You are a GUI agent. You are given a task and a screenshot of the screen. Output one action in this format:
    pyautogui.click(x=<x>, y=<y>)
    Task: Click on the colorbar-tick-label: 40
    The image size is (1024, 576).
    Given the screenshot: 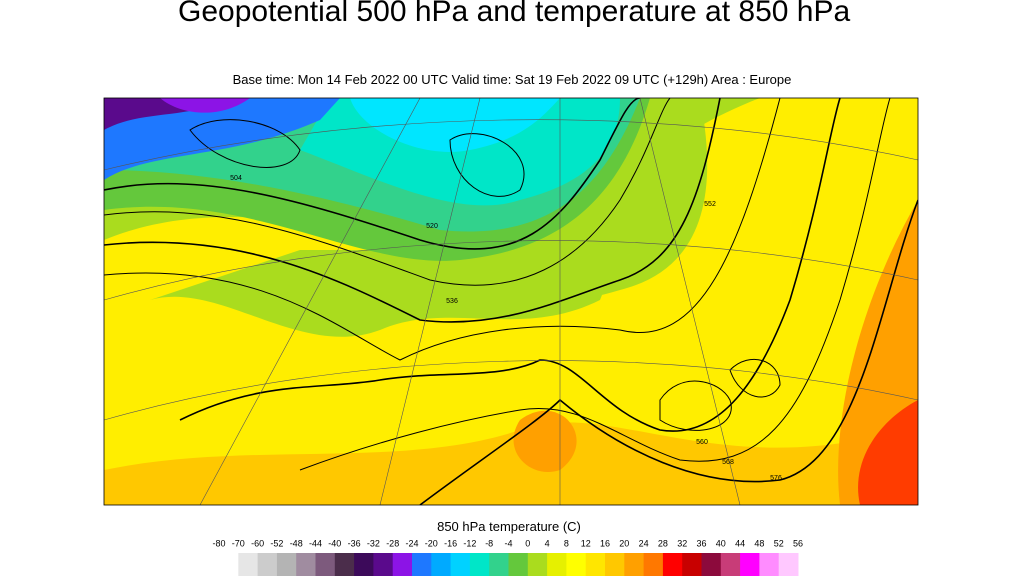 What is the action you would take?
    pyautogui.click(x=721, y=543)
    